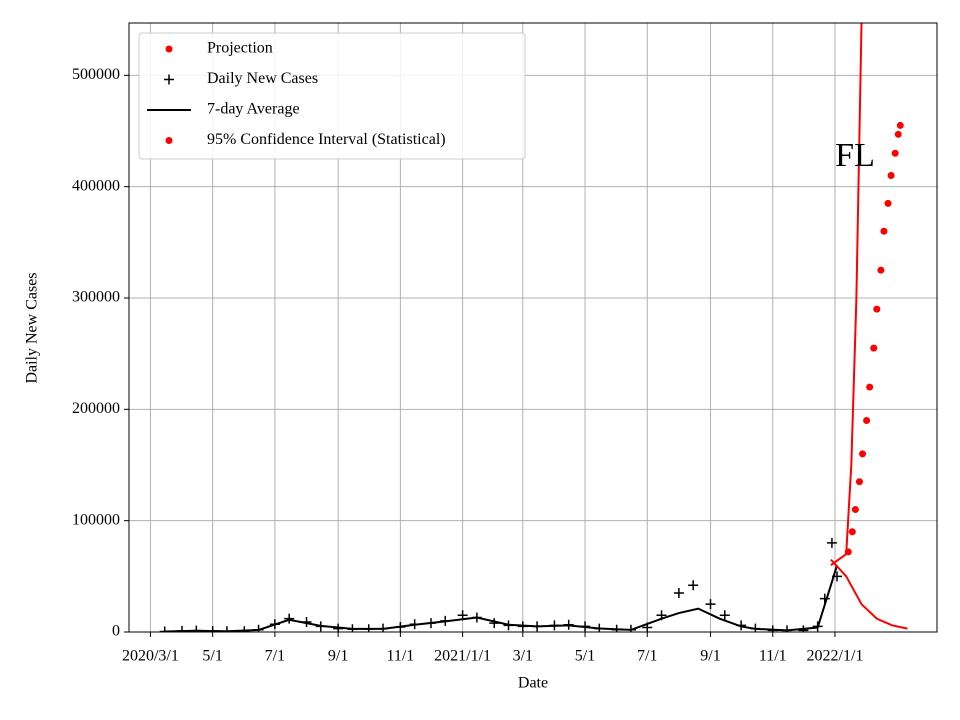 The image size is (960, 720). I want to click on x-tick-label: 2021/1/1, so click(462, 656).